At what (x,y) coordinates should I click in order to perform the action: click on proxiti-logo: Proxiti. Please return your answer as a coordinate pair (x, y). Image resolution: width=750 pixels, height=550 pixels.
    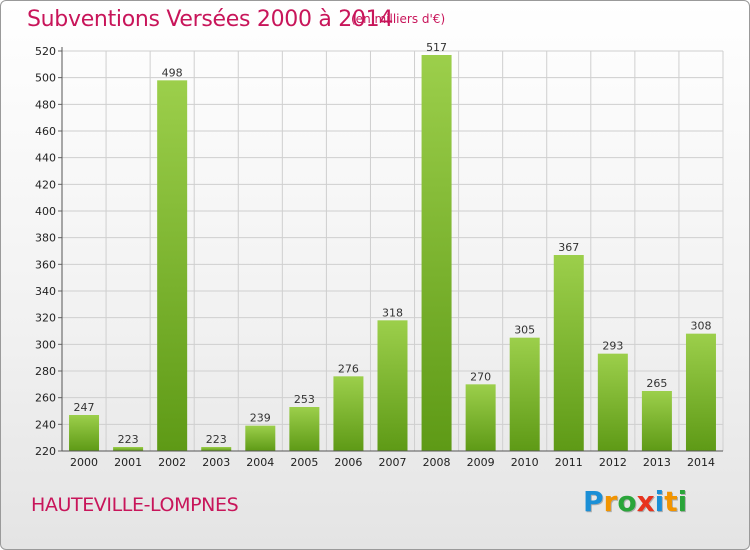
    Looking at the image, I should click on (635, 501).